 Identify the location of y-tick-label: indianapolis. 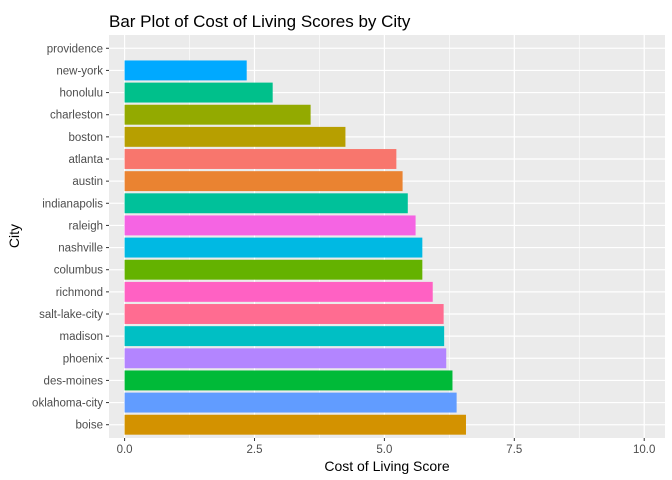
(72, 204).